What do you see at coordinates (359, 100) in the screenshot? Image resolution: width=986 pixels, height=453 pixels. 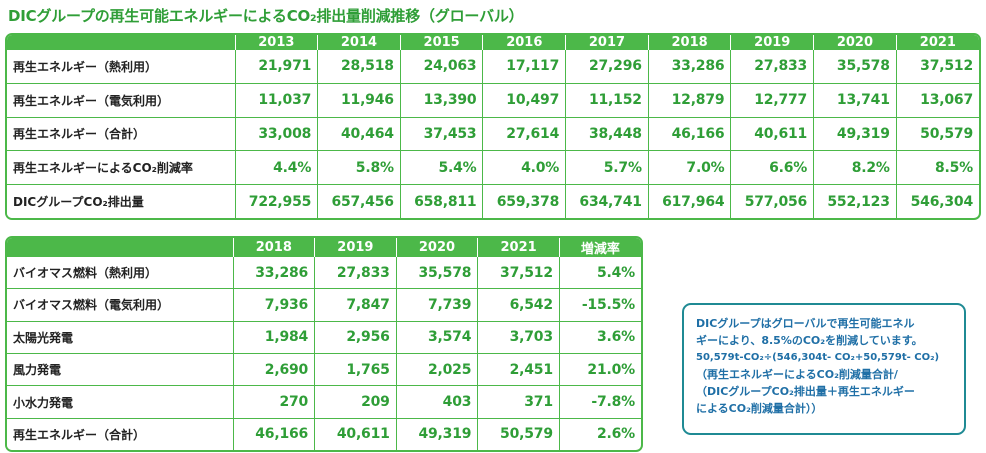 I see `table-cell: 11,946` at bounding box center [359, 100].